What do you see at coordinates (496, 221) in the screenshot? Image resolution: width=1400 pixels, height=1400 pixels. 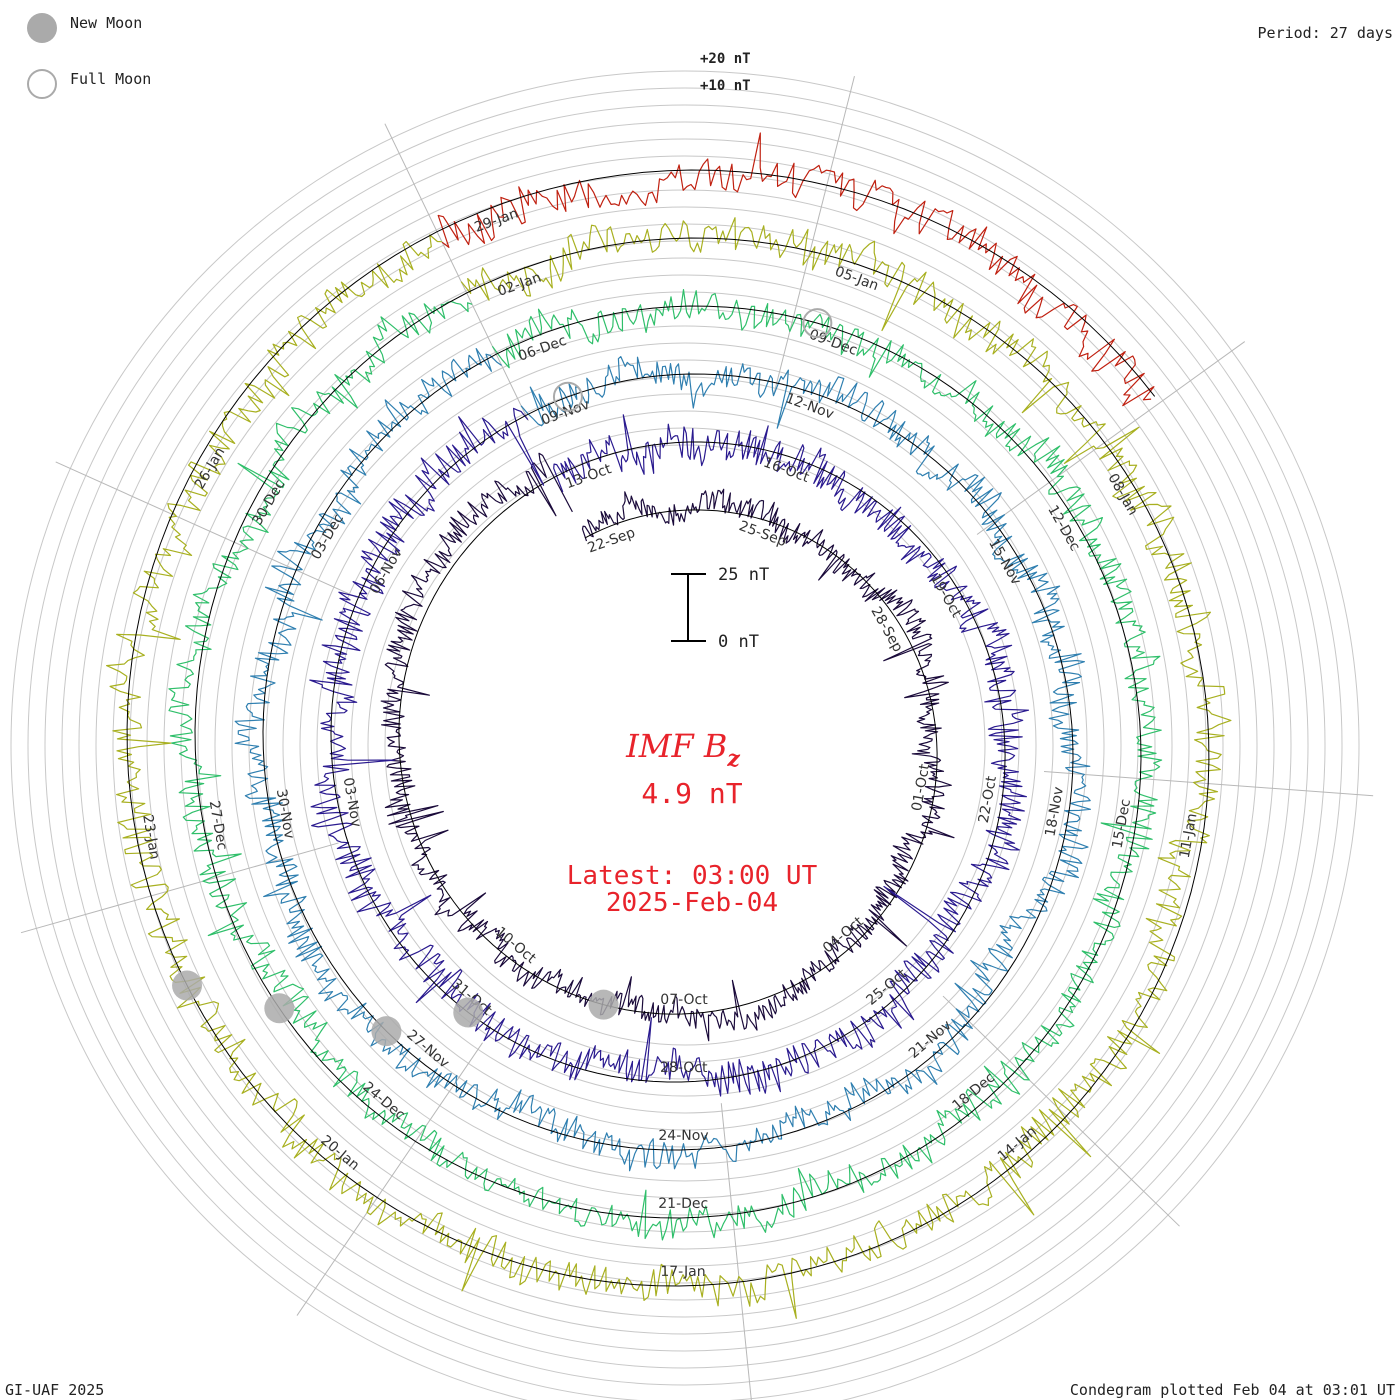 I see `date-label: 29-Jan` at bounding box center [496, 221].